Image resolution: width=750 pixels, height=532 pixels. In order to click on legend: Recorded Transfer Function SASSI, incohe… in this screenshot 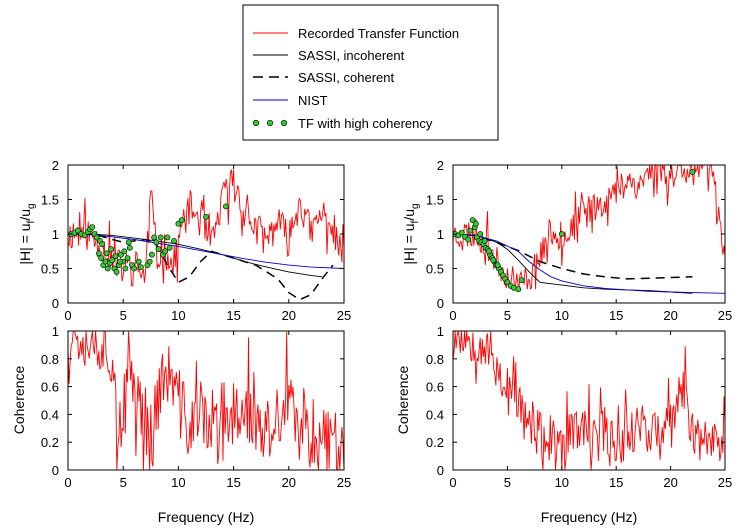, I will do `click(370, 72)`.